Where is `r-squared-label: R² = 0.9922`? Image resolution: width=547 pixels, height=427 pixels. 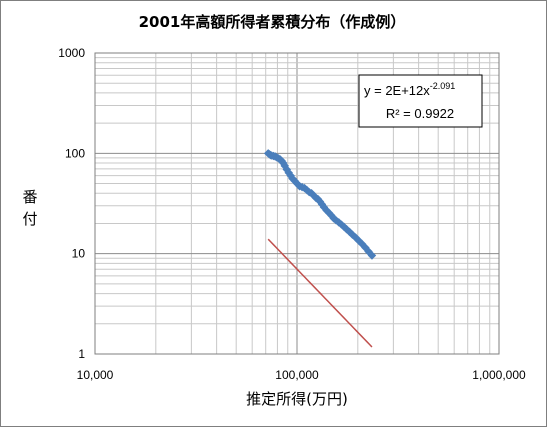 r-squared-label: R² = 0.9922 is located at coordinates (420, 113).